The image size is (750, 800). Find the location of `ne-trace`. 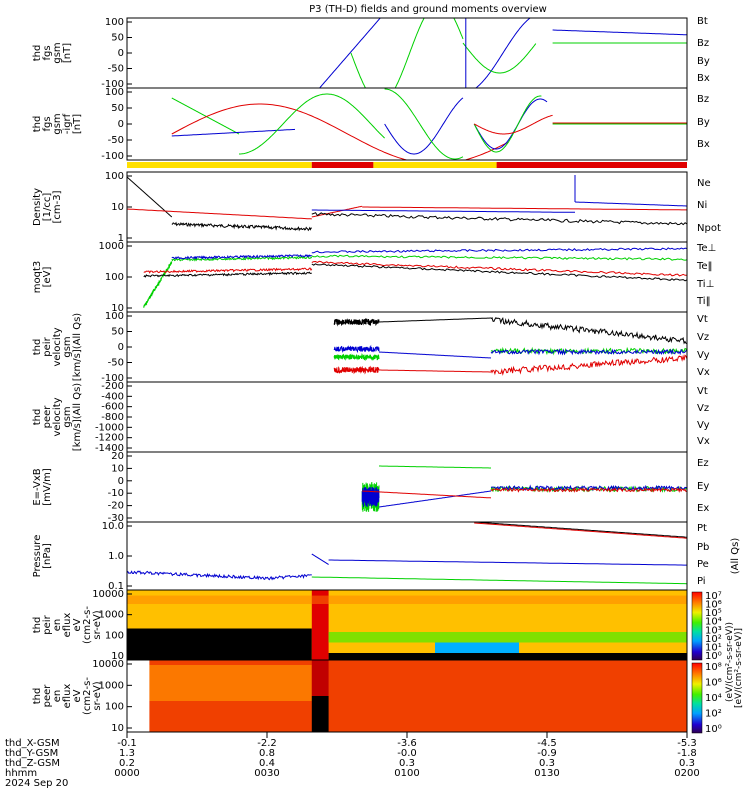

ne-trace is located at coordinates (219, 214).